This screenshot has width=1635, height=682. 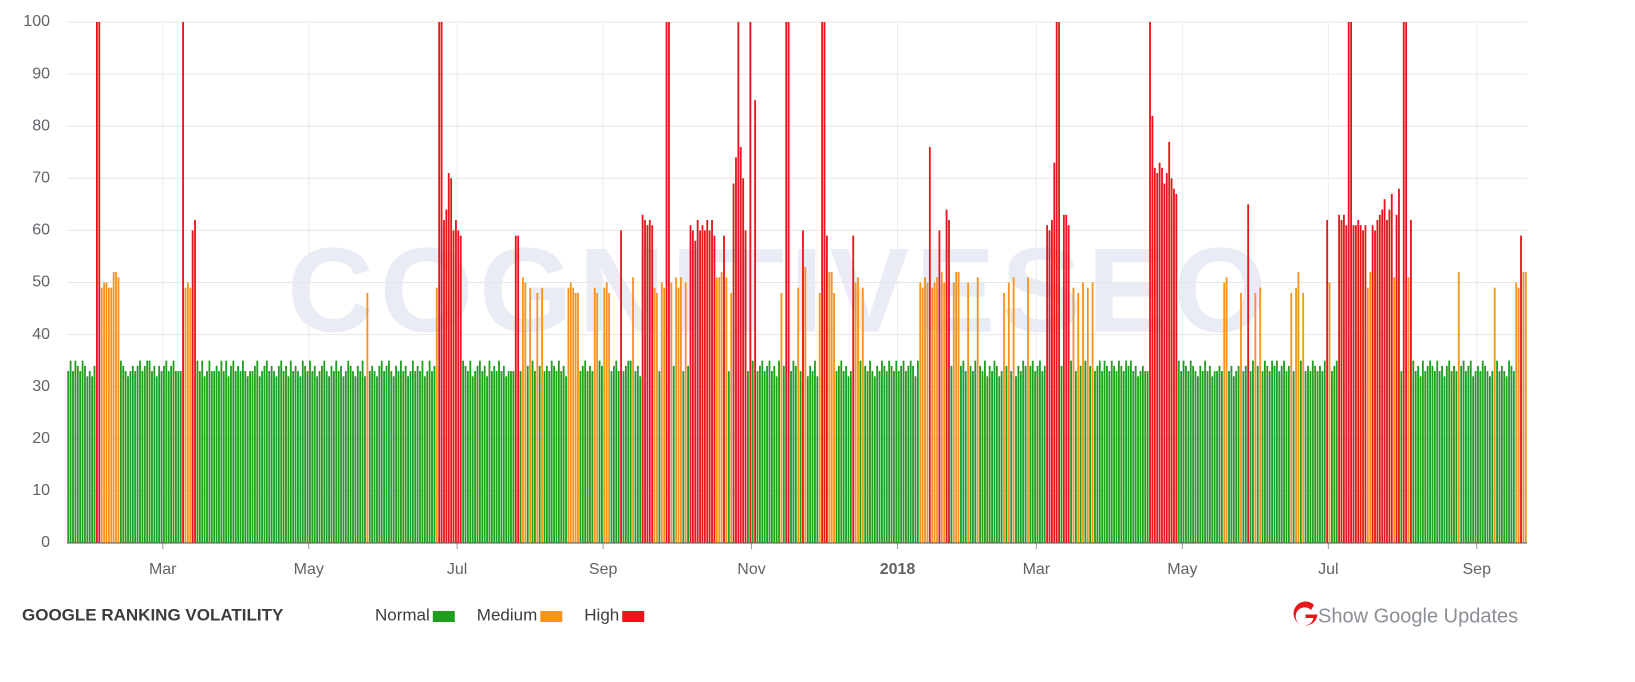 What do you see at coordinates (1418, 616) in the screenshot?
I see `show-updates-label: Show Google Updates` at bounding box center [1418, 616].